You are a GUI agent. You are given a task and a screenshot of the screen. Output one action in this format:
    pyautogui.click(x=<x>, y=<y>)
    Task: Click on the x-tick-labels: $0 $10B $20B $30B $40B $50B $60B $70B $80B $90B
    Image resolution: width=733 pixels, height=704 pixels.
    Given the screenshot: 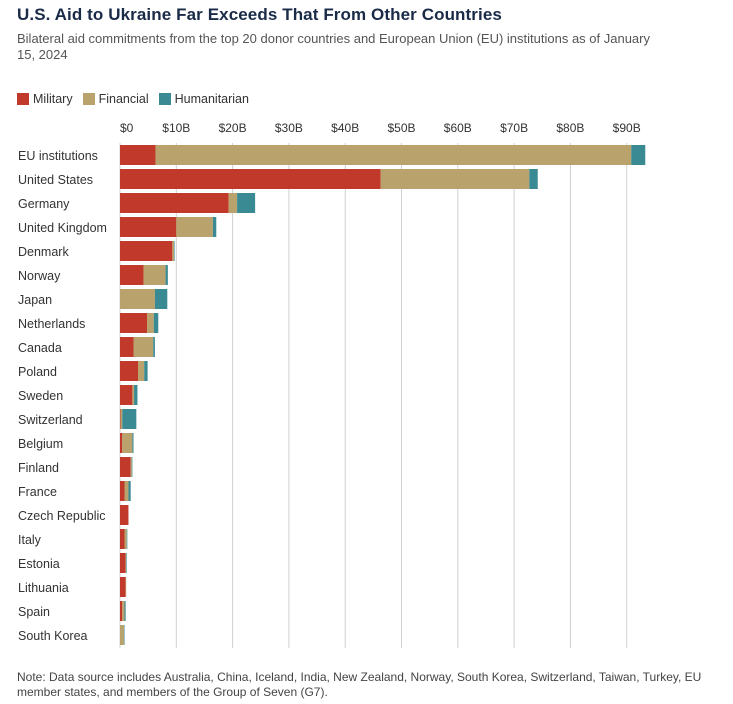 What is the action you would take?
    pyautogui.click(x=380, y=128)
    